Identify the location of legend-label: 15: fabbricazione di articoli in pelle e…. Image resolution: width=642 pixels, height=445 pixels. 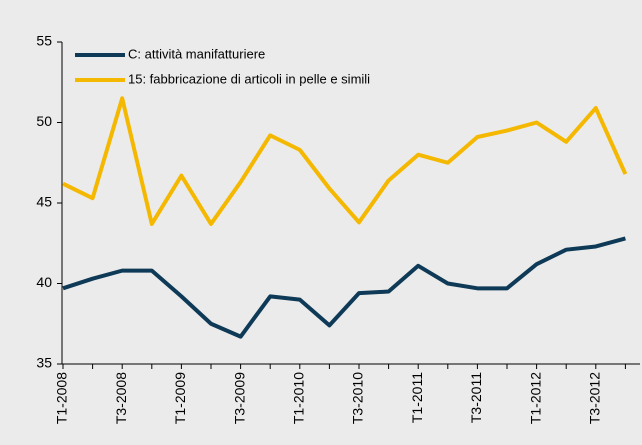
(249, 78).